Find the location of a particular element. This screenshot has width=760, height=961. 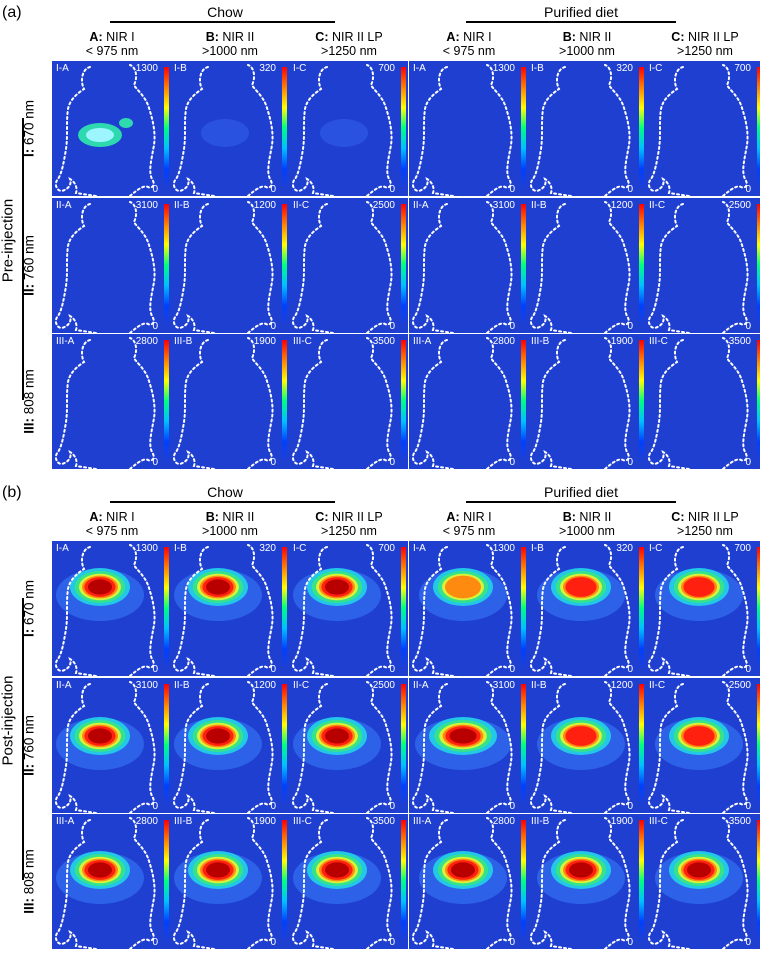

column-letter: C: is located at coordinates (322, 37).